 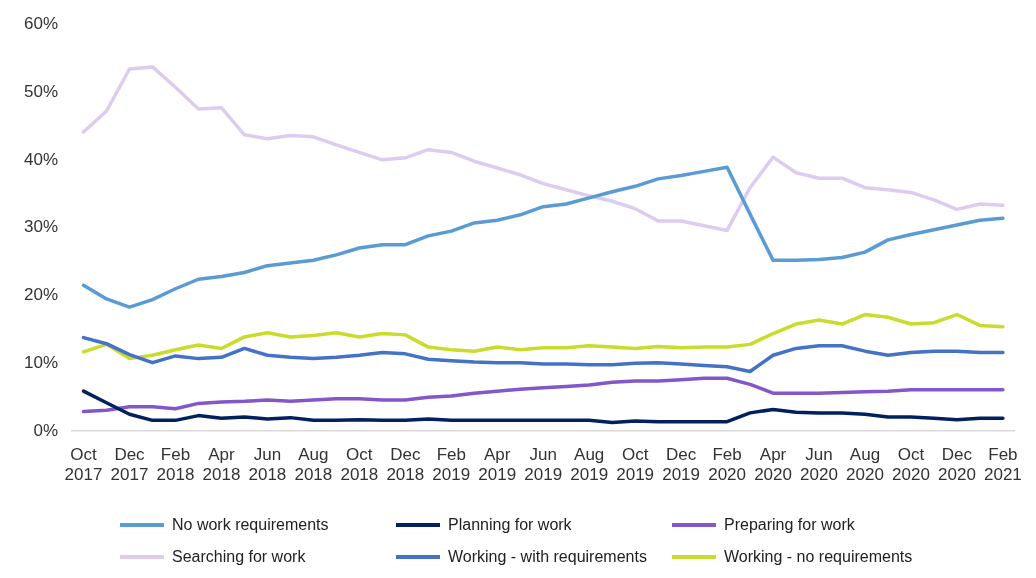 What do you see at coordinates (41, 227) in the screenshot?
I see `y-tick-label: 30%` at bounding box center [41, 227].